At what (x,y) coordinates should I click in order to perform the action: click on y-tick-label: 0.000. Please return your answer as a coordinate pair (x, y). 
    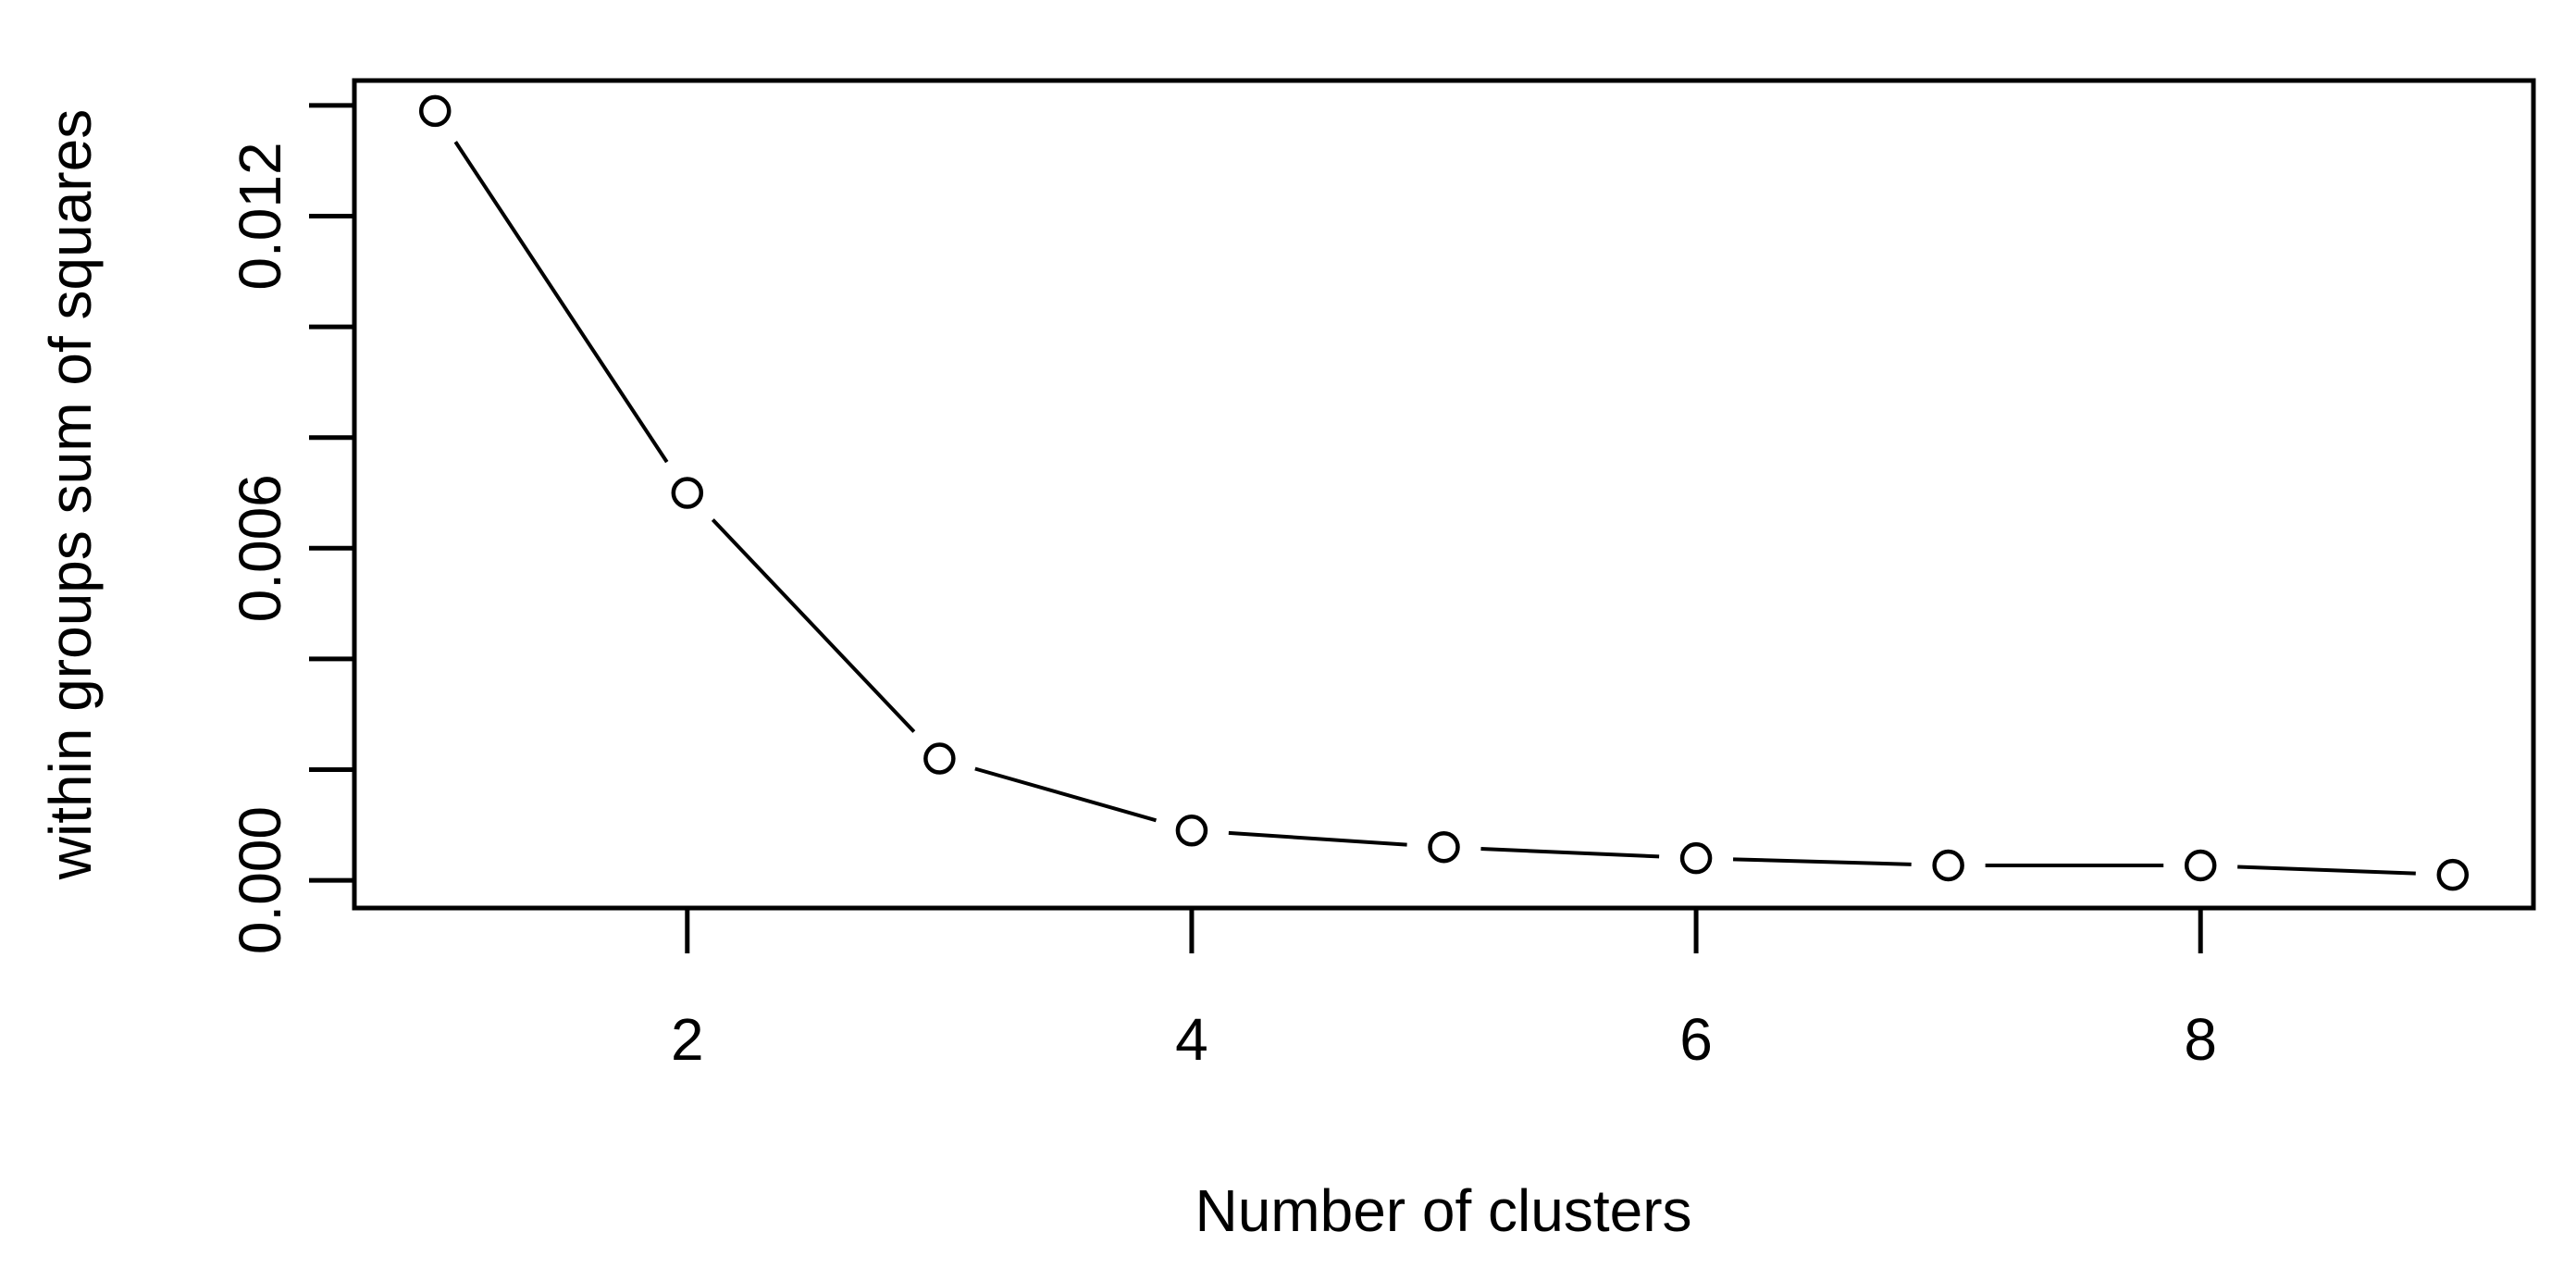
    Looking at the image, I should click on (260, 880).